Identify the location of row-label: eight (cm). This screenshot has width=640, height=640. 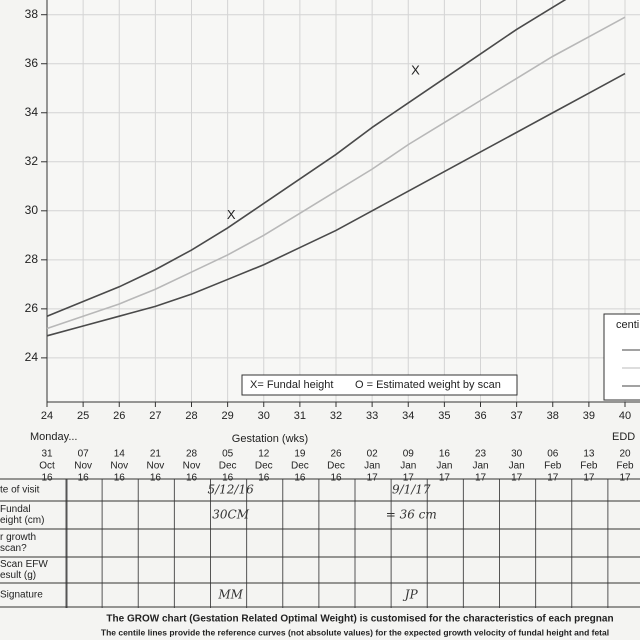
(22, 520).